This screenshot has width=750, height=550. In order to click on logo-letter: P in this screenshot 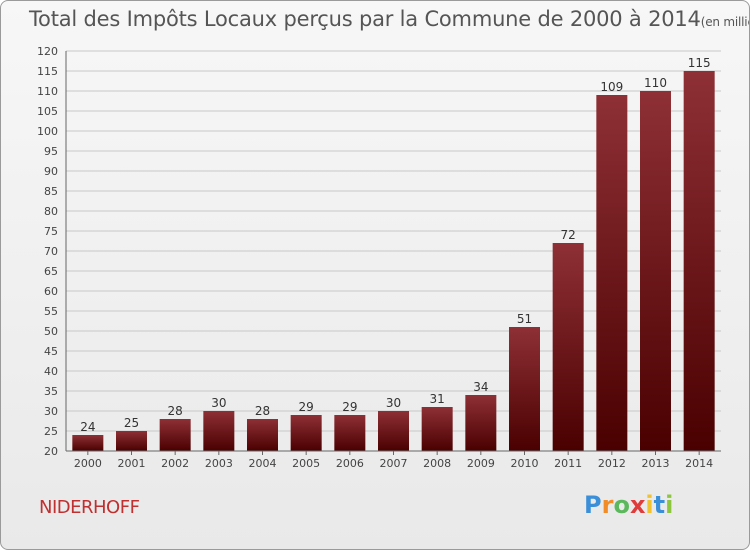, I will do `click(593, 505)`.